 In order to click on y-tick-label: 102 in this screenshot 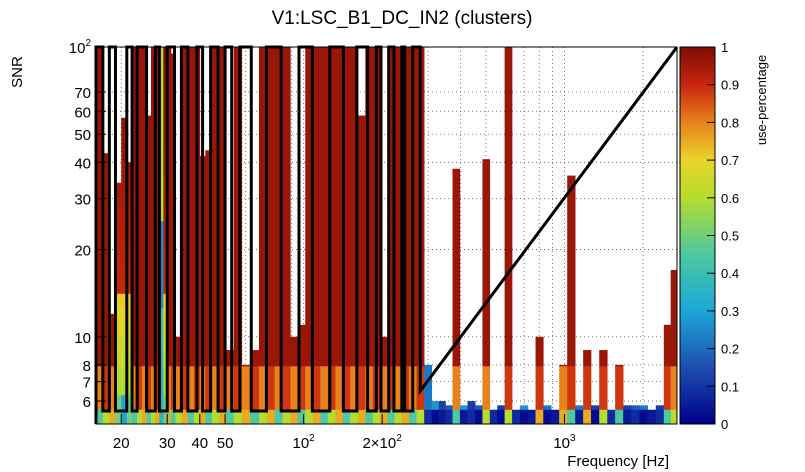, I will do `click(80, 47)`.